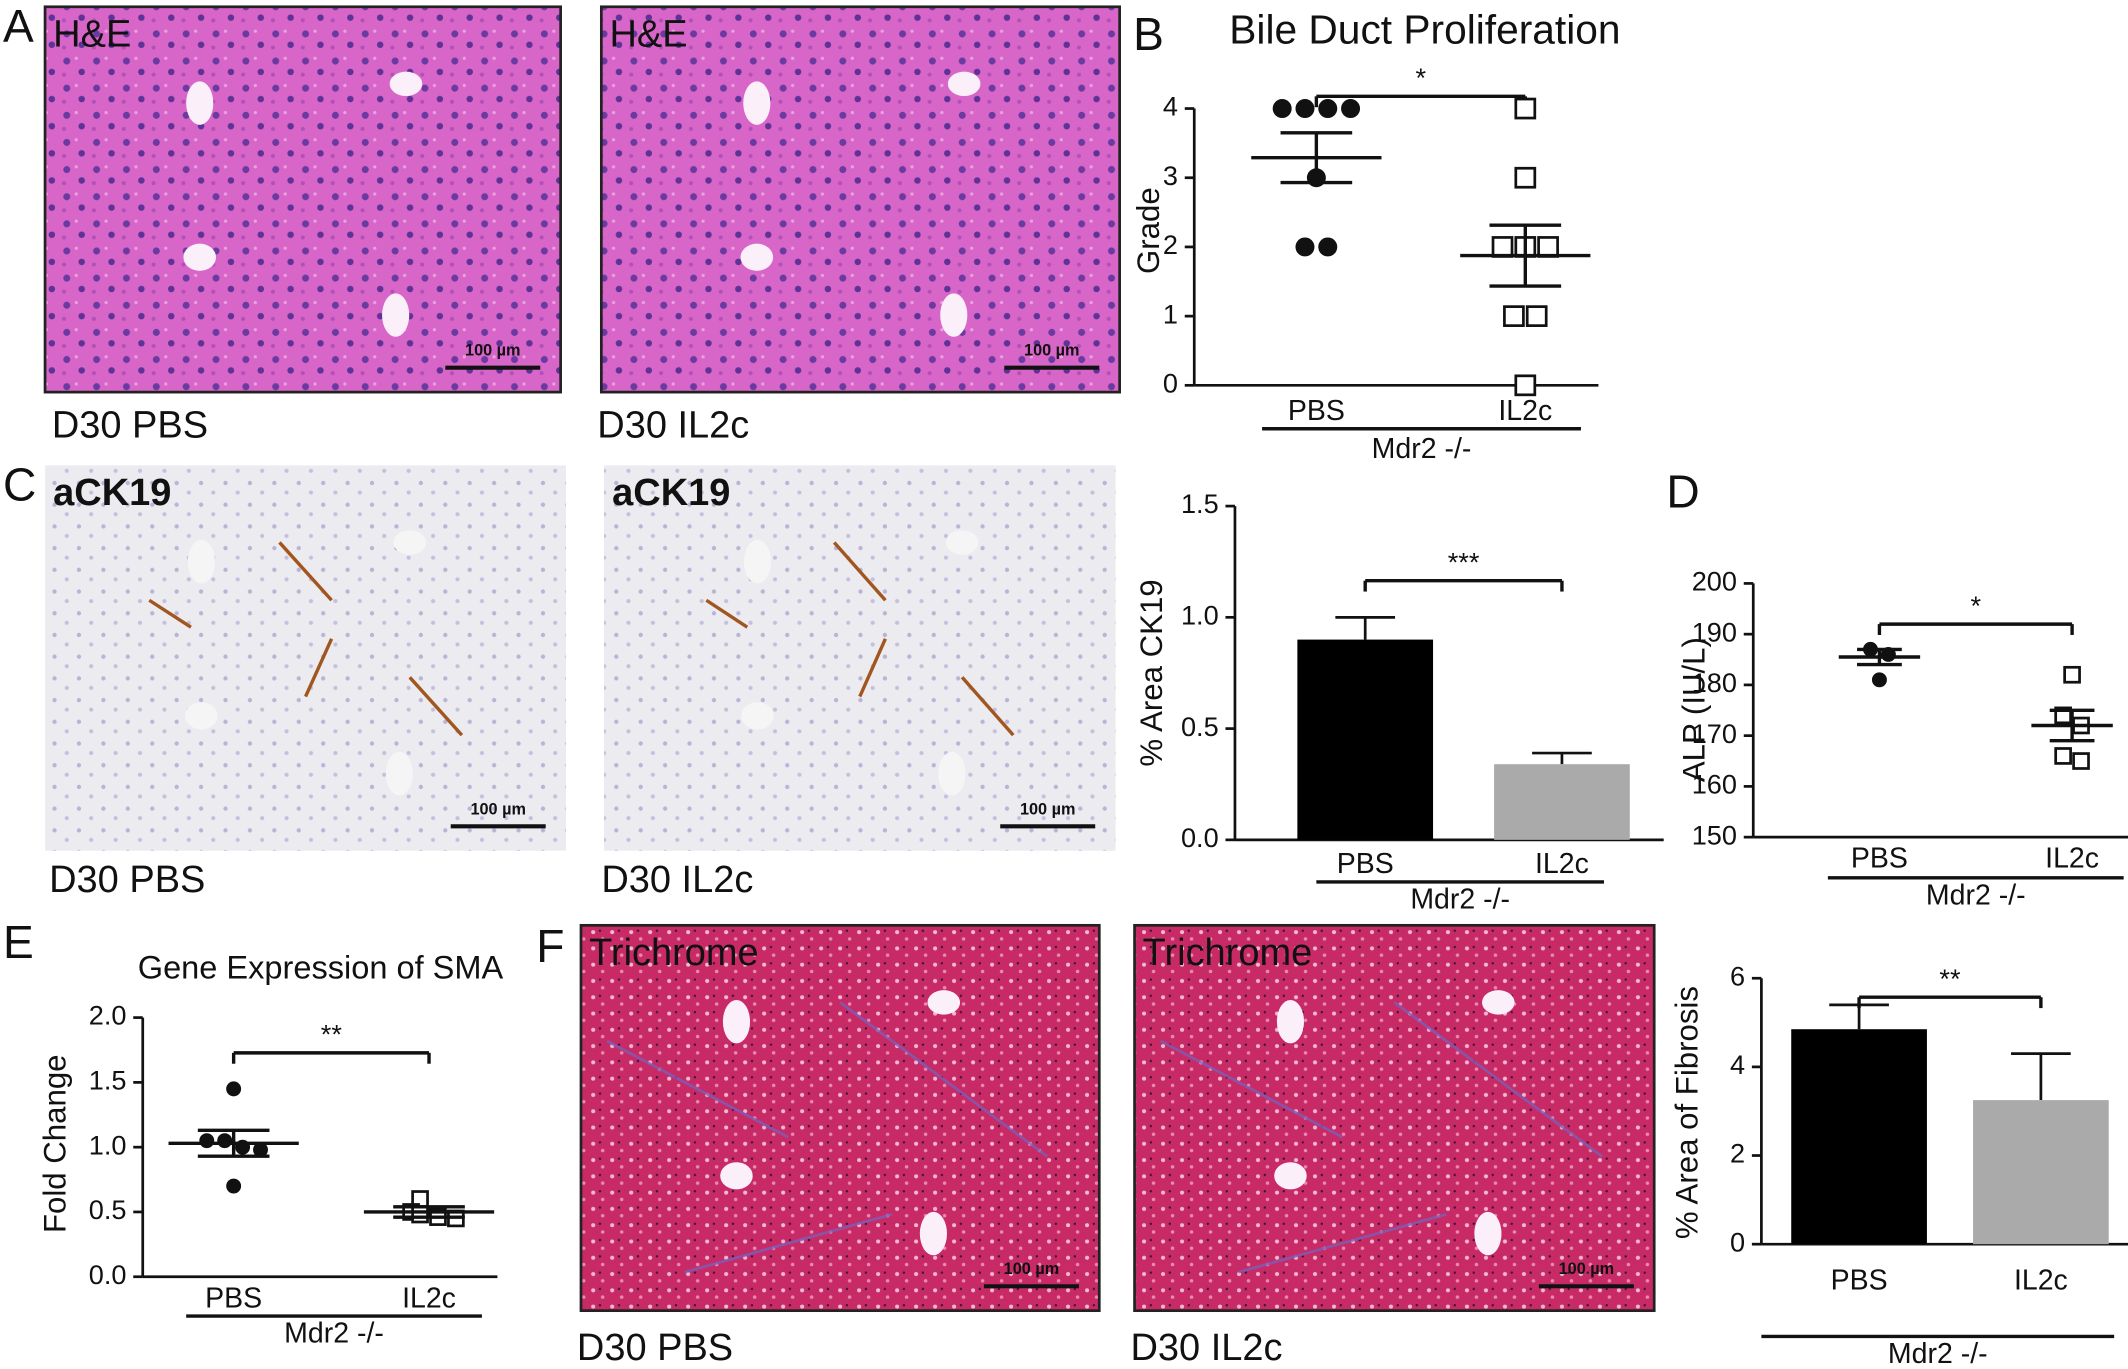  What do you see at coordinates (19, 485) in the screenshot?
I see `panel-letter: C` at bounding box center [19, 485].